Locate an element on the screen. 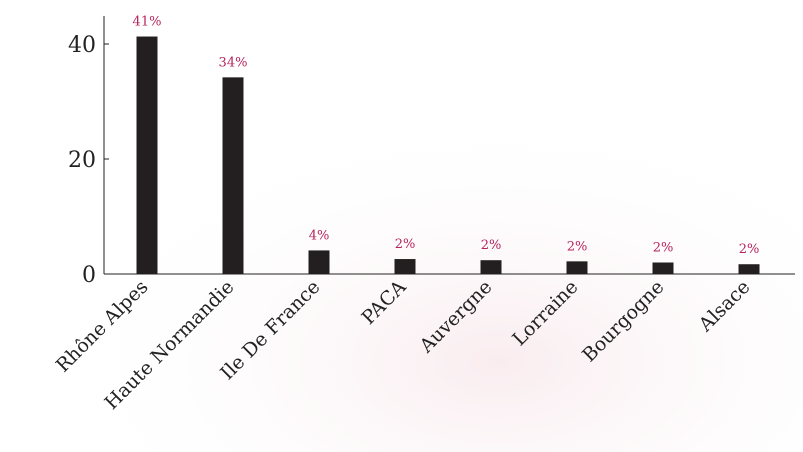 The image size is (803, 452). y-tick-label: 20 is located at coordinates (82, 160).